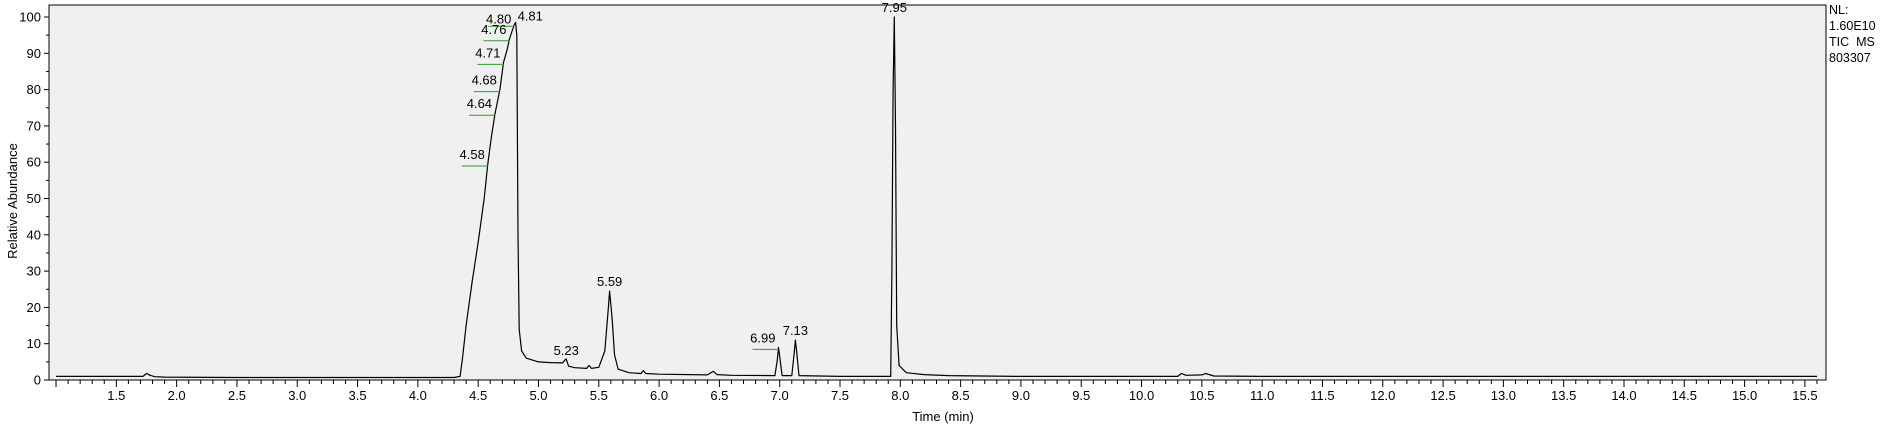  Describe the element at coordinates (1322, 395) in the screenshot. I see `x-tick-label: 11.5` at that location.